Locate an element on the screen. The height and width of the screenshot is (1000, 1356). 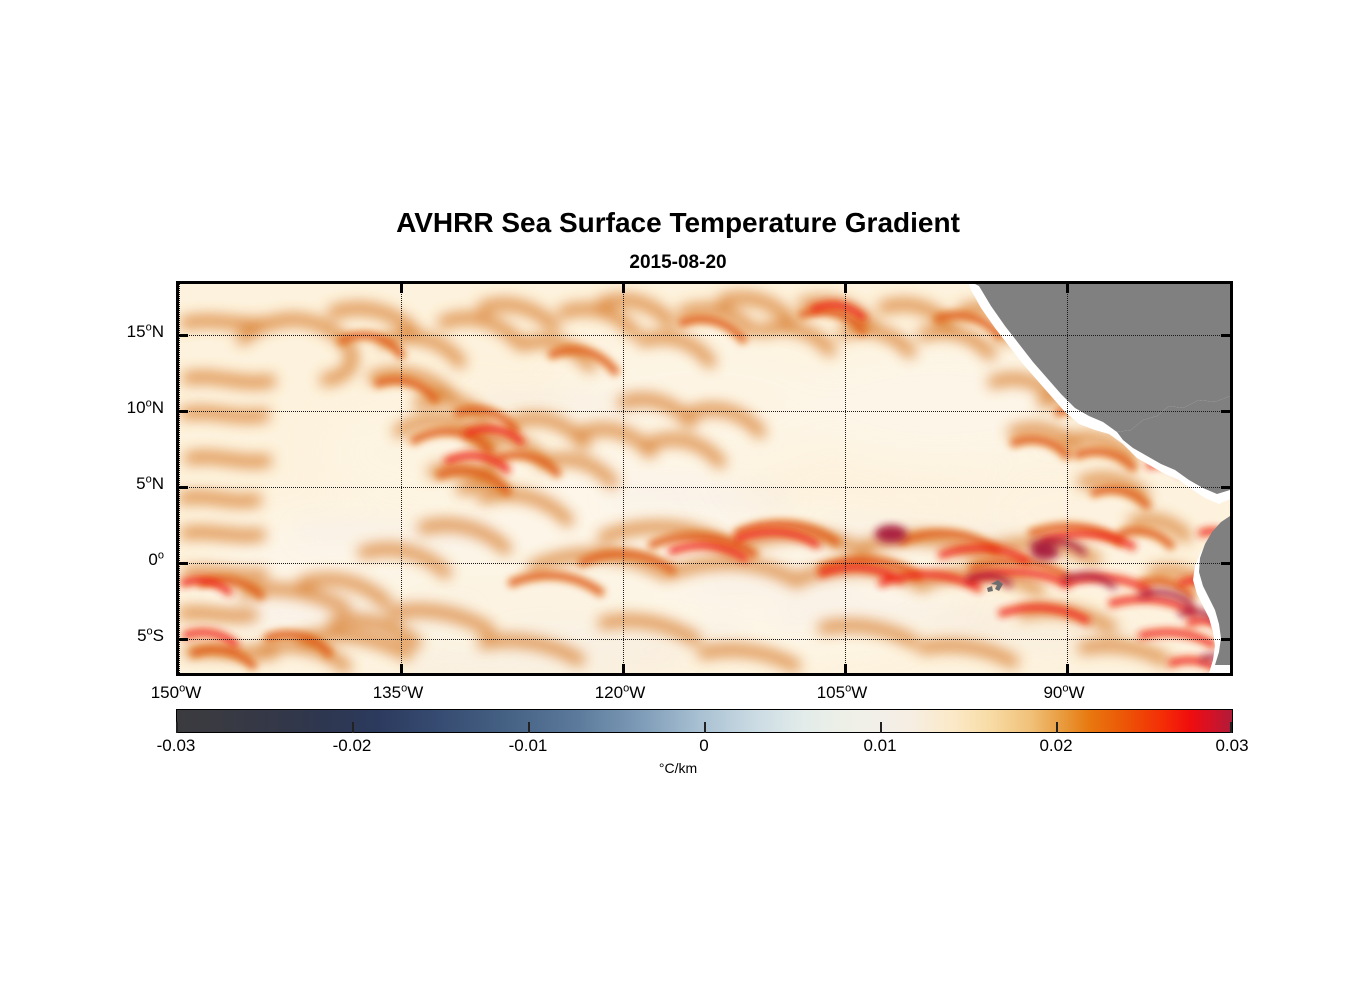
tick-lat-0-right is located at coordinates (1225, 563).